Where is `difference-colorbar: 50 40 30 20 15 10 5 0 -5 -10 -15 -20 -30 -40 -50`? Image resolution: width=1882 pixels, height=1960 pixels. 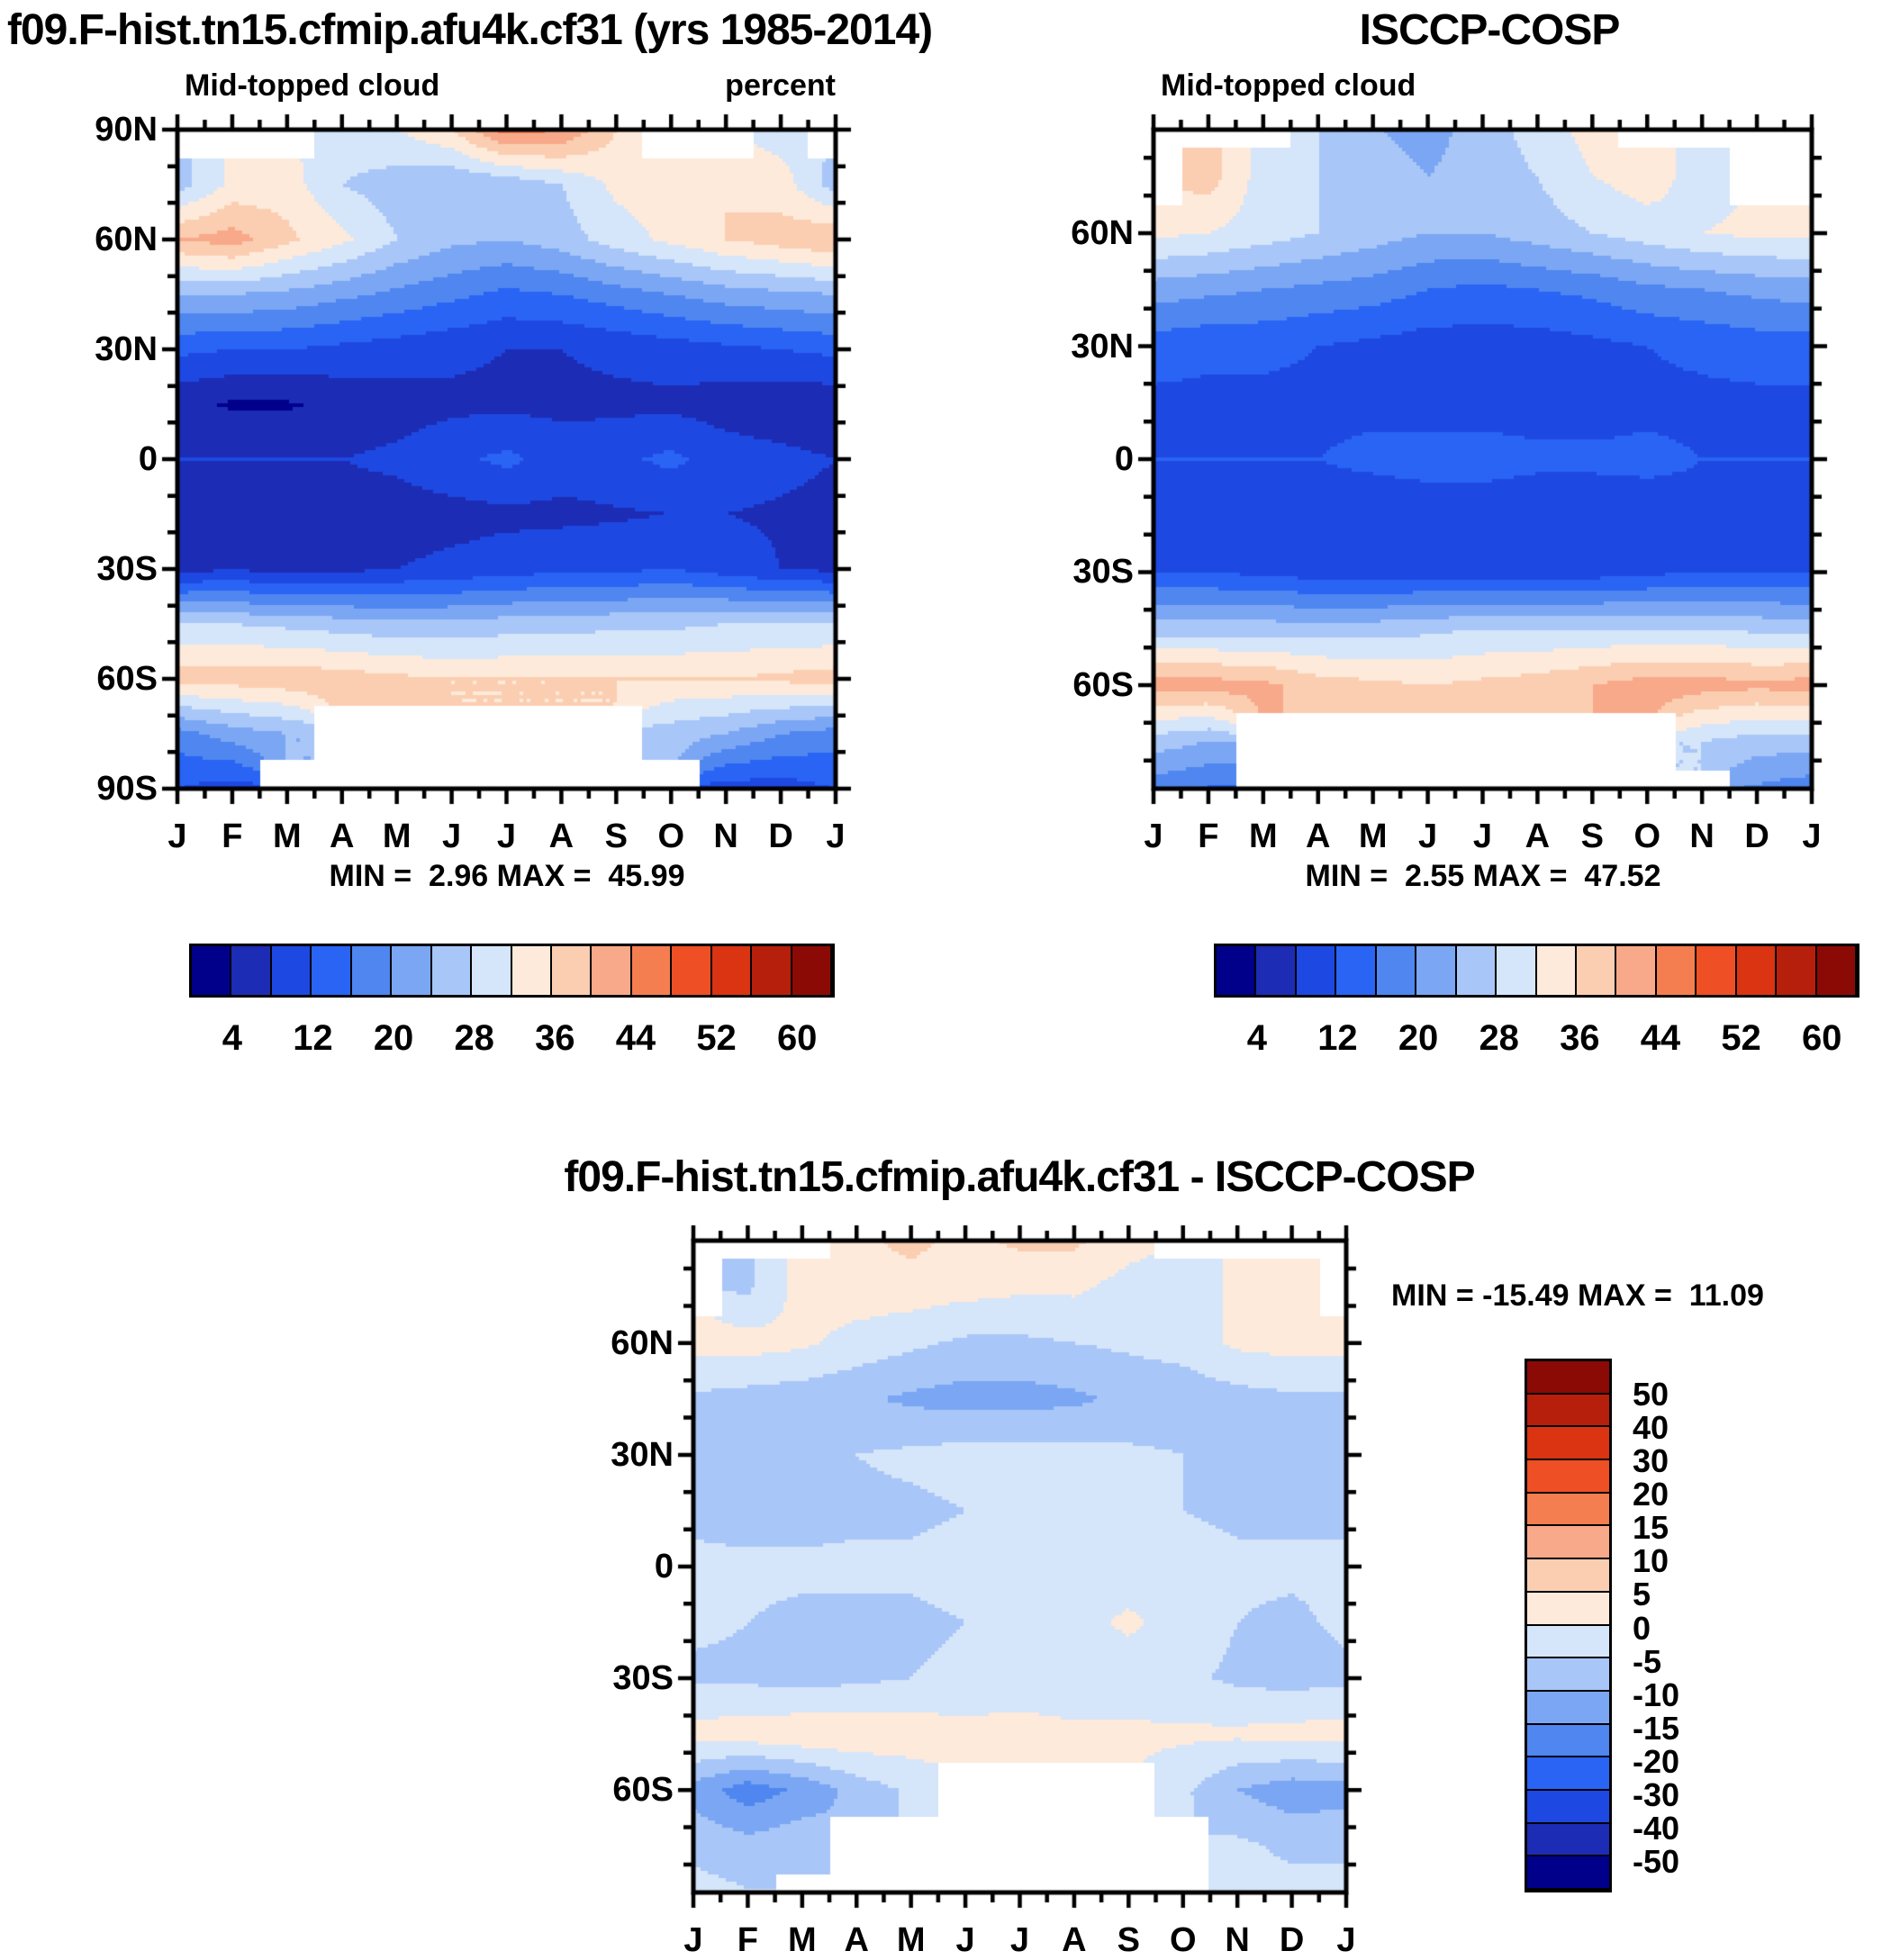
difference-colorbar: 50 40 30 20 15 10 5 0 -5 -10 -15 -20 -30 -40 -50 is located at coordinates (1602, 1625).